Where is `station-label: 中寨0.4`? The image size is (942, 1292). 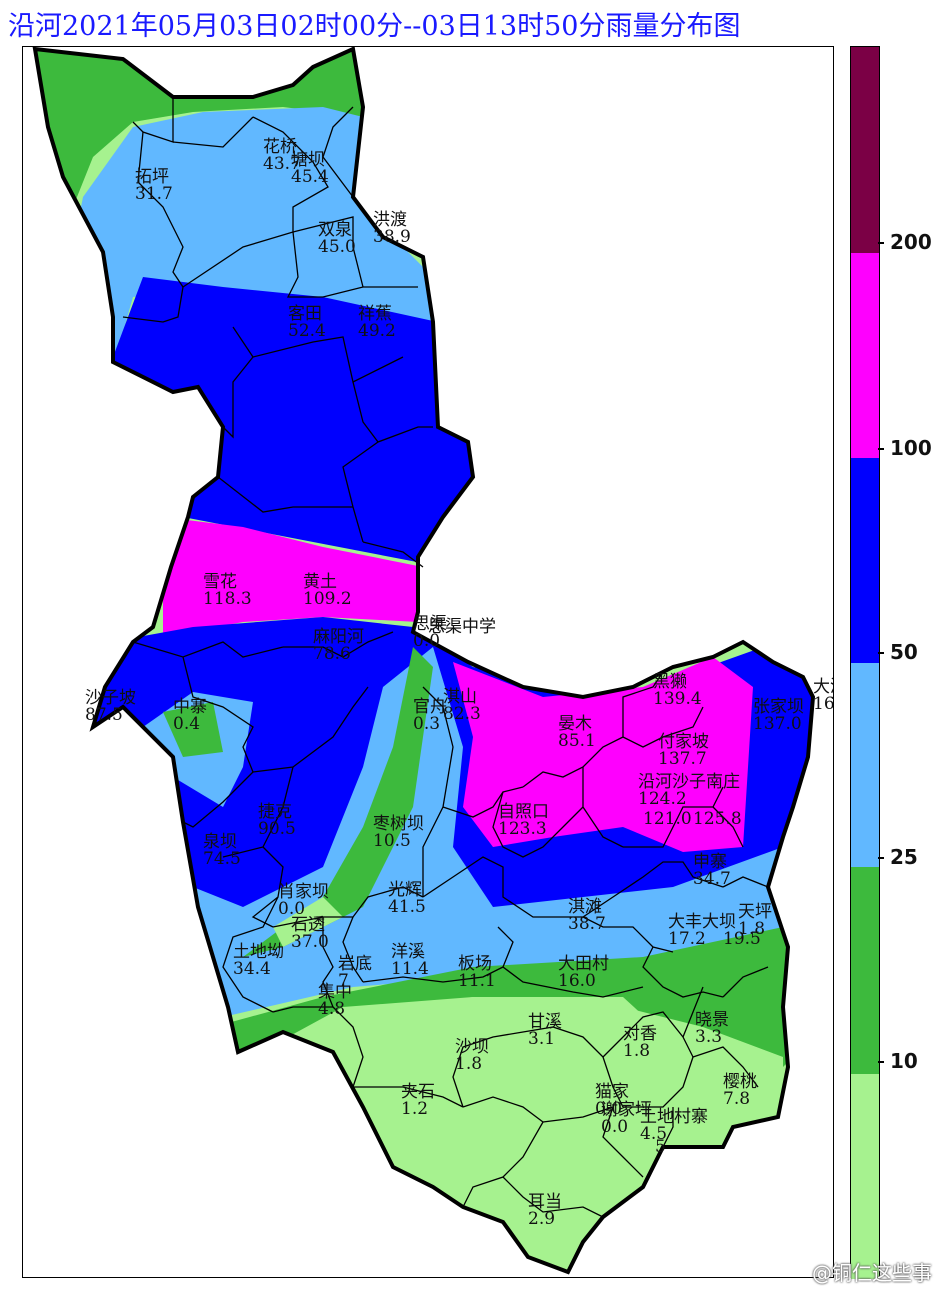 station-label: 中寨0.4 is located at coordinates (190, 715).